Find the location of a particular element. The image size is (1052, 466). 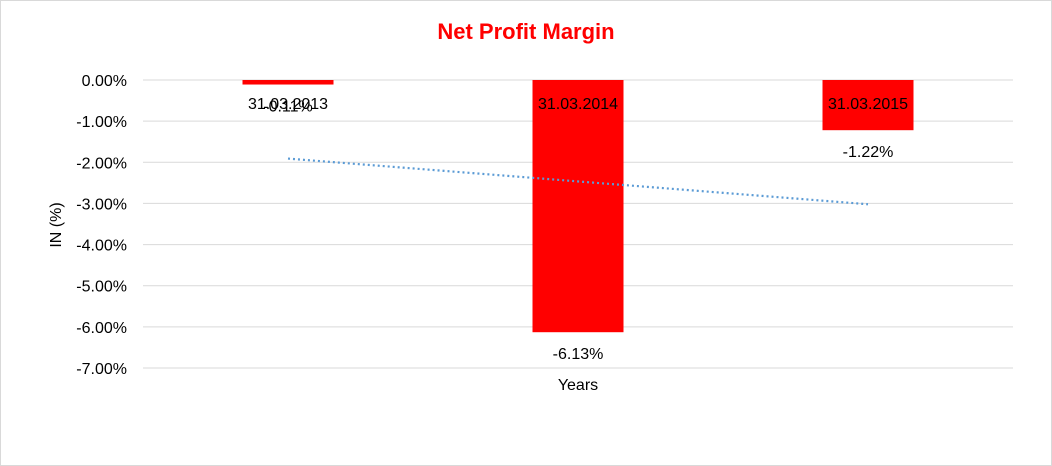

y-axis-title: IN (%) is located at coordinates (56, 224).